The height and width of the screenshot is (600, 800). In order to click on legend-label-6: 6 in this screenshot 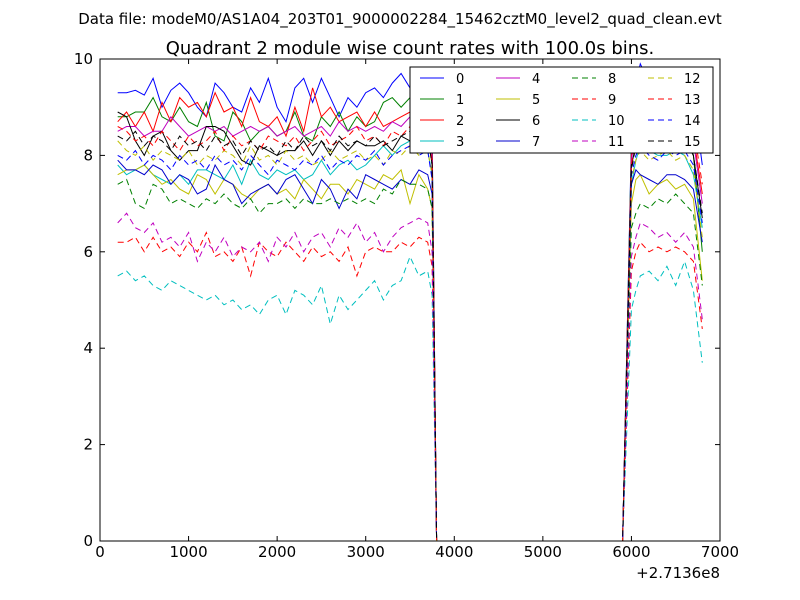, I will do `click(536, 121)`.